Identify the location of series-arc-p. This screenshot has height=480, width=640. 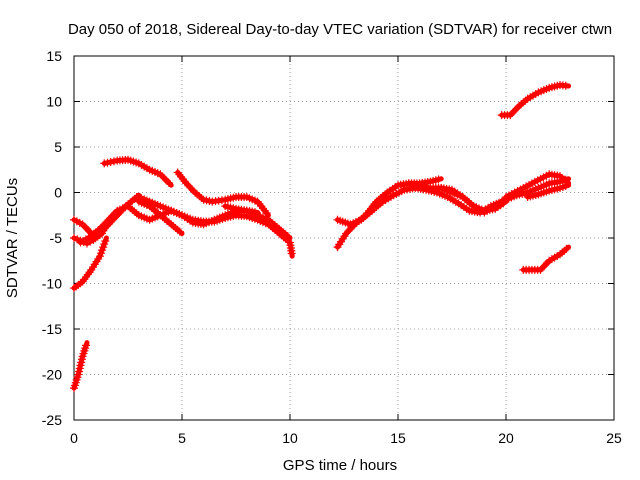
(547, 192).